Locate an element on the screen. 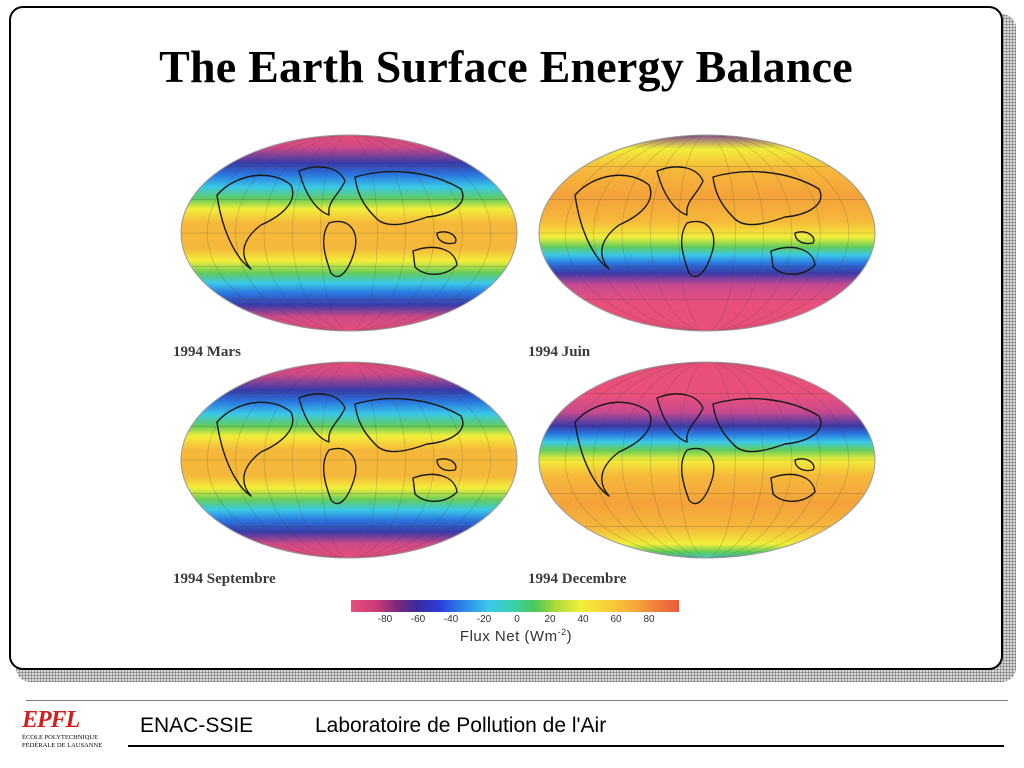 The width and height of the screenshot is (1024, 768). slide-title: The Earth Surface Energy Balance is located at coordinates (506, 66).